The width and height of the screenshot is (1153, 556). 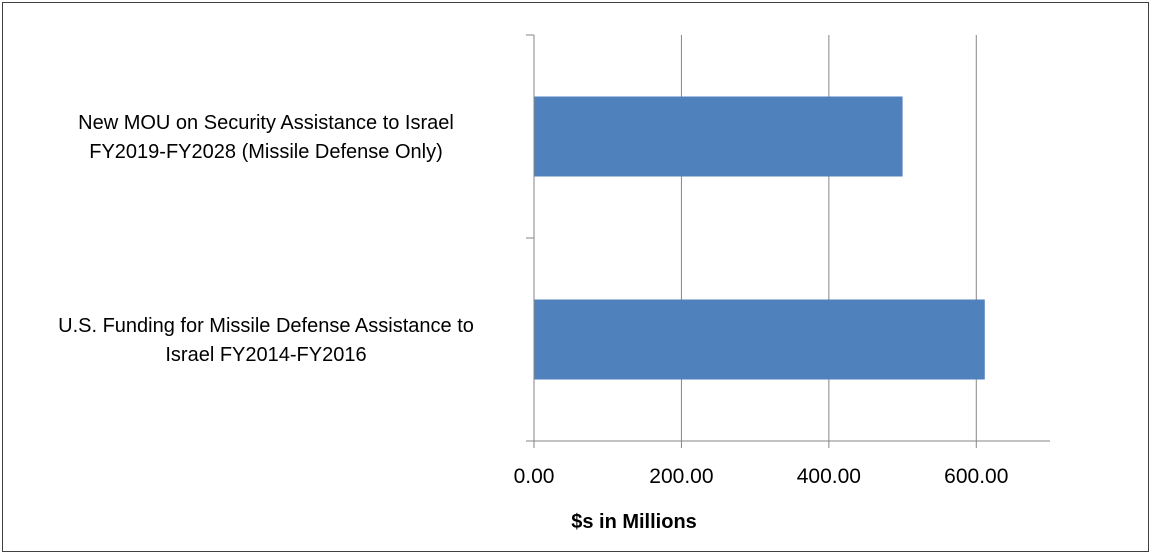 What do you see at coordinates (266, 123) in the screenshot?
I see `category-label-0-line-0: New MOU on Security Assistance to Israel` at bounding box center [266, 123].